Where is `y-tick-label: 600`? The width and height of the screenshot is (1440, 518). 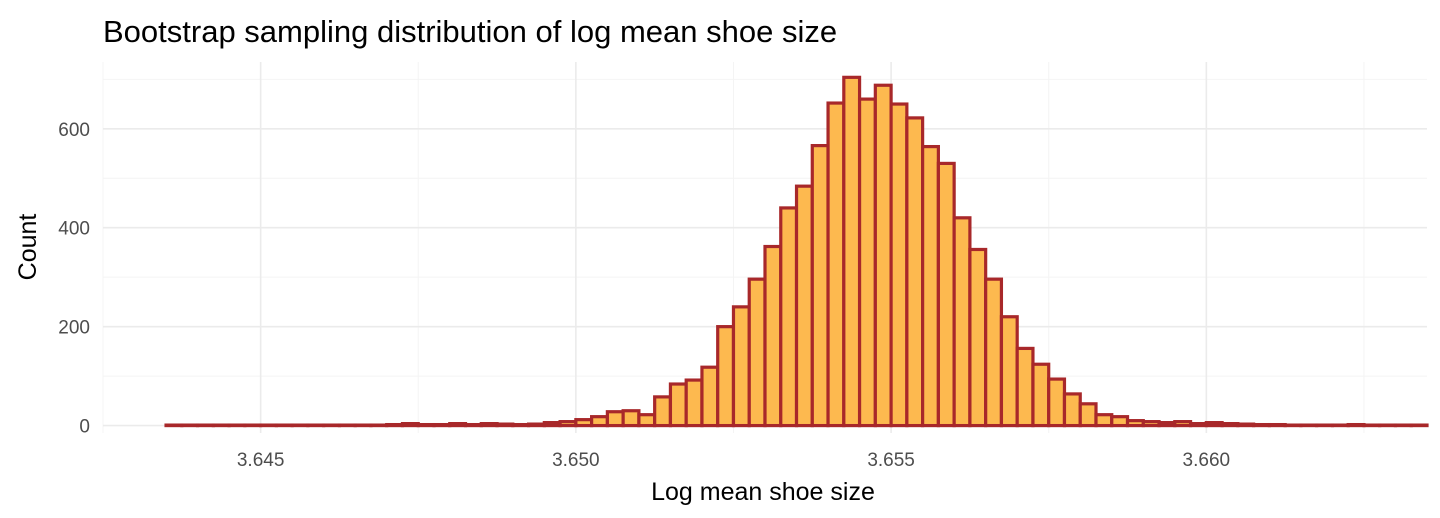
y-tick-label: 600 is located at coordinates (74, 130).